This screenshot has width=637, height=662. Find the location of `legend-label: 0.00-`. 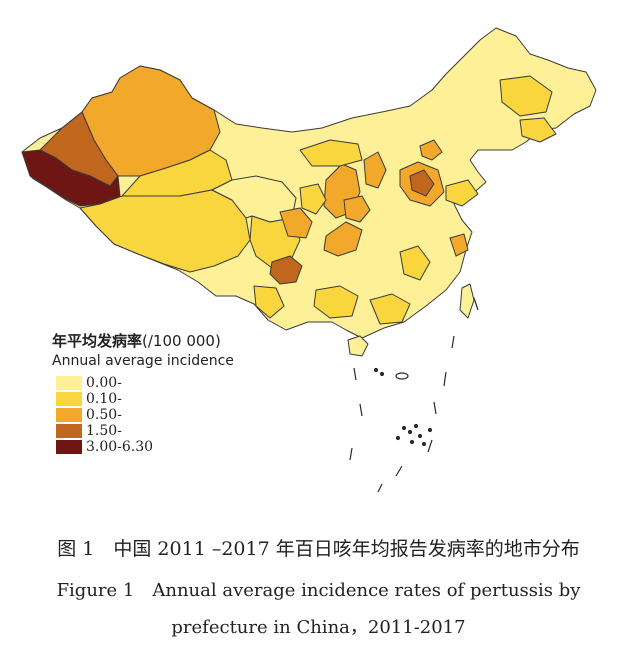

legend-label: 0.00- is located at coordinates (104, 383).